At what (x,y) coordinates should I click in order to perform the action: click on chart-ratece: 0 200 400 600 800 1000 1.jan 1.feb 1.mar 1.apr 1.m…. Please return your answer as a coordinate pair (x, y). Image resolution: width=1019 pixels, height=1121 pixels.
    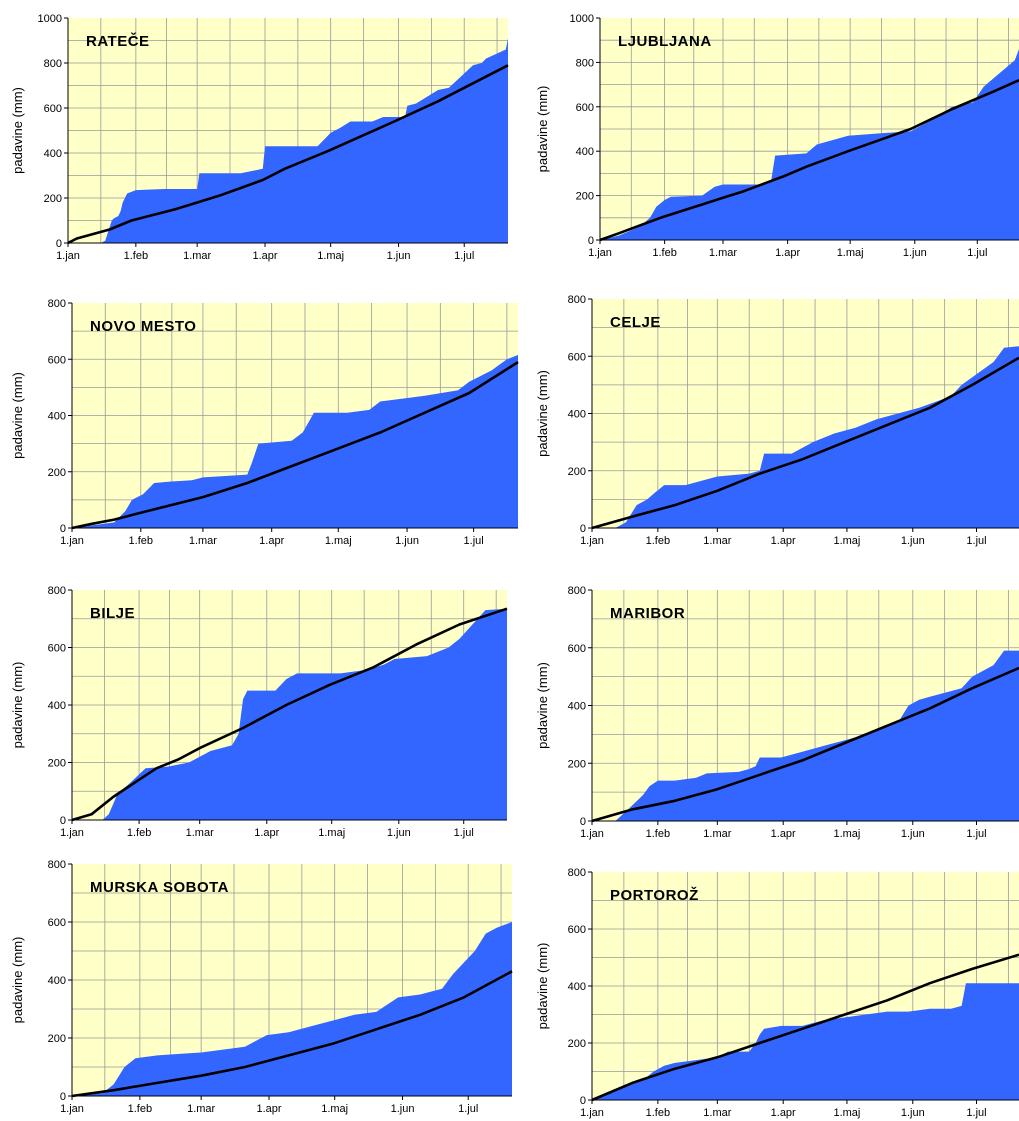
    Looking at the image, I should click on (259, 137).